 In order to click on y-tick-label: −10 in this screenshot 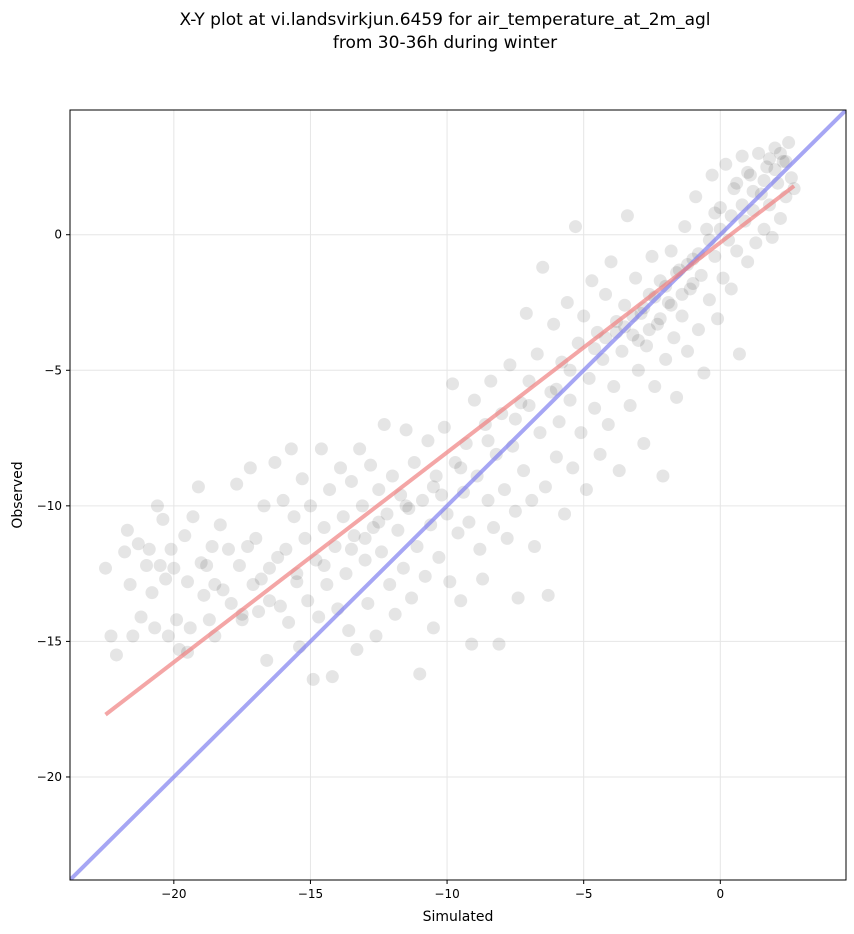, I will do `click(49, 506)`.